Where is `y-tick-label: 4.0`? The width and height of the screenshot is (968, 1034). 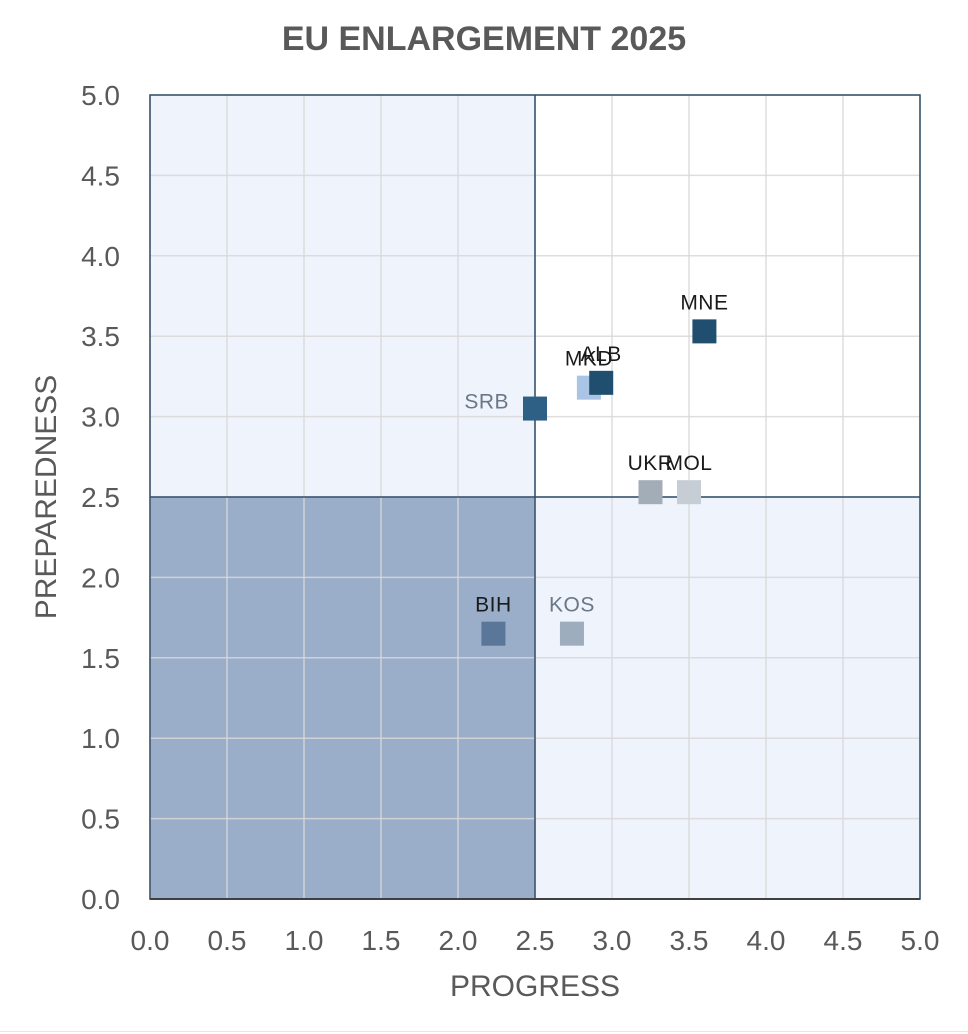
y-tick-label: 4.0 is located at coordinates (100, 256).